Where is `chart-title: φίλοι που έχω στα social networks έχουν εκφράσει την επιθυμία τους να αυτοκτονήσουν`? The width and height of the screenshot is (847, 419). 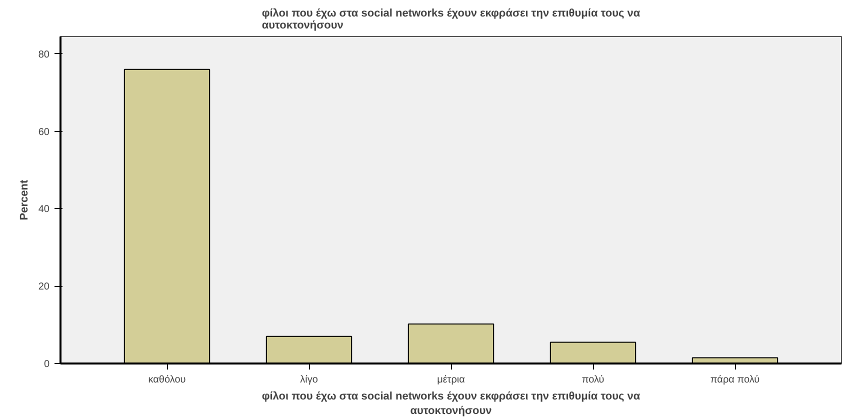
chart-title: φίλοι που έχω στα social networks έχουν εκφράσει την επιθυμία τους να αυτοκτονήσουν is located at coordinates (451, 20).